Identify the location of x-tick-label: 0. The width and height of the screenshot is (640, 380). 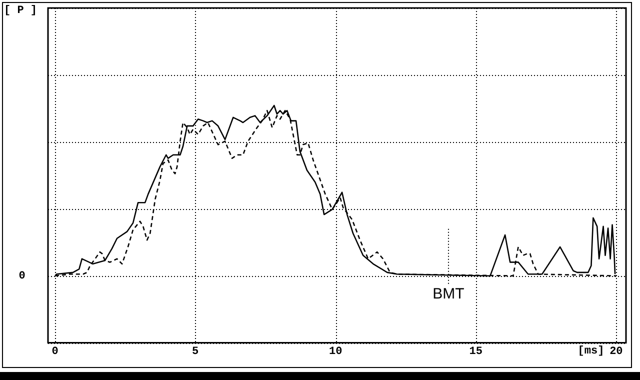
(55, 352).